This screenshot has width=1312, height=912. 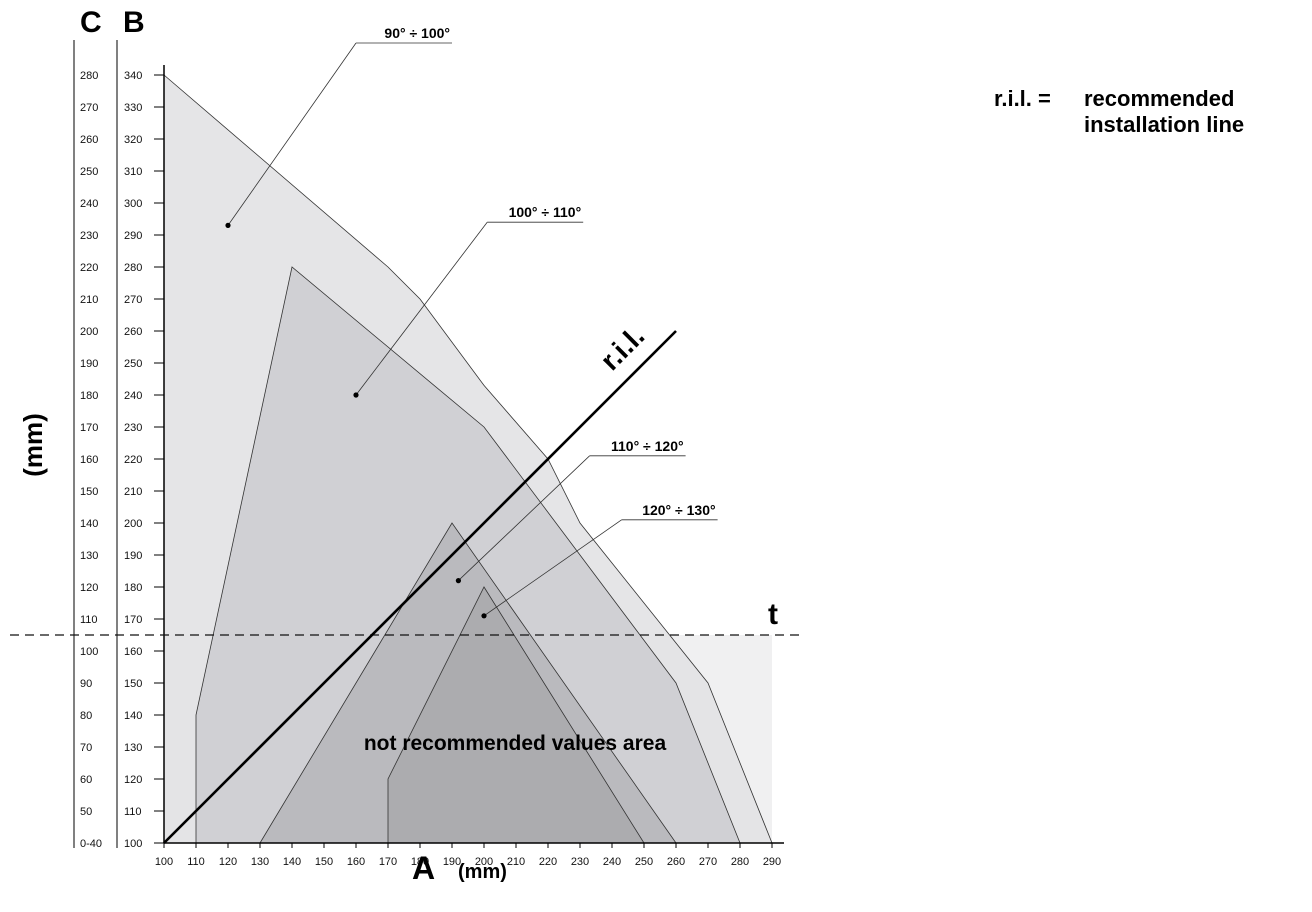 I want to click on axis-b-tick-label: 160, so click(x=133, y=652).